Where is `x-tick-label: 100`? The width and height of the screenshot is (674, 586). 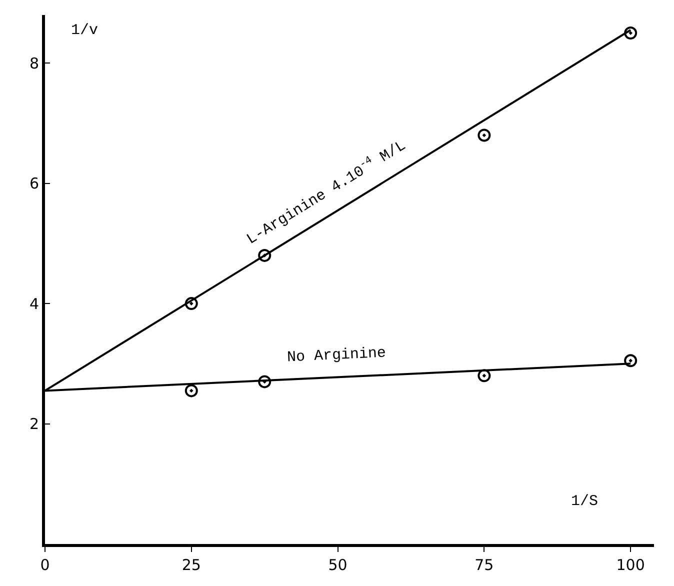
x-tick-label: 100 is located at coordinates (630, 565).